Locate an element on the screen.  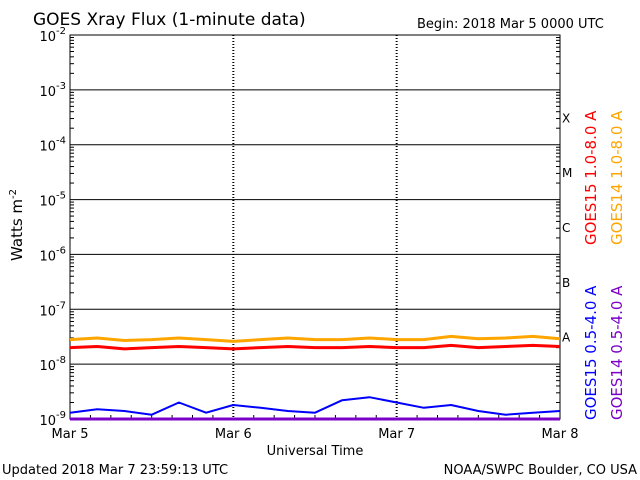
y-tick-label: 10⁻⁸ is located at coordinates (52, 364).